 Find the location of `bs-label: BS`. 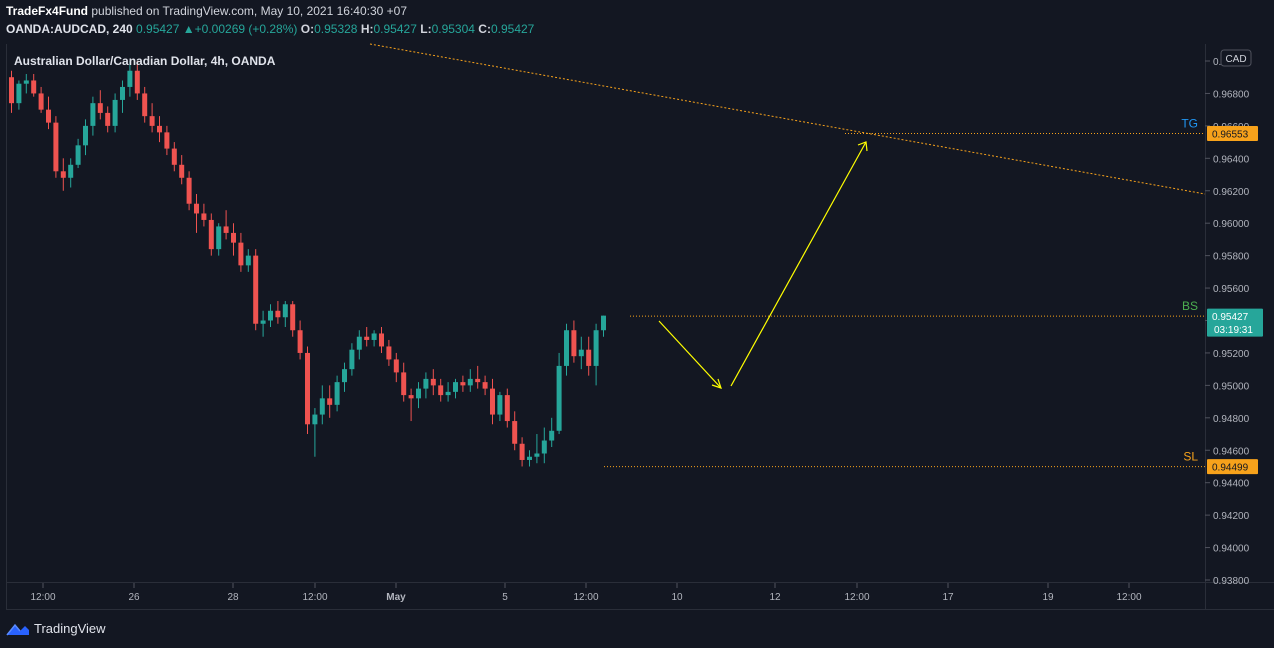

bs-label: BS is located at coordinates (1190, 306).